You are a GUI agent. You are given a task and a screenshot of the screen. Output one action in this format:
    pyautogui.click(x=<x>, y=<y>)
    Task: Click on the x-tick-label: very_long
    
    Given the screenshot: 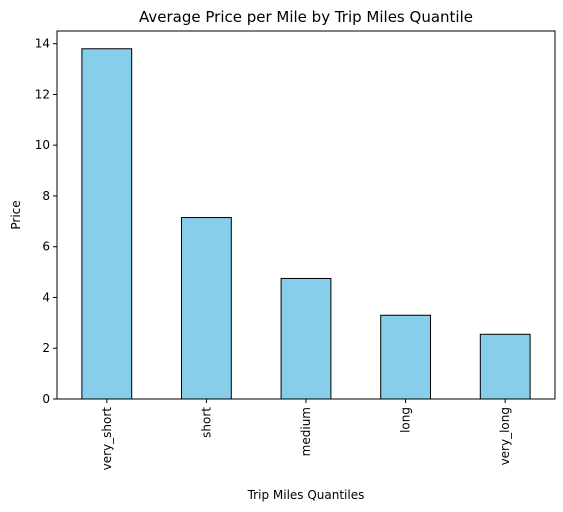 What is the action you would take?
    pyautogui.click(x=505, y=436)
    